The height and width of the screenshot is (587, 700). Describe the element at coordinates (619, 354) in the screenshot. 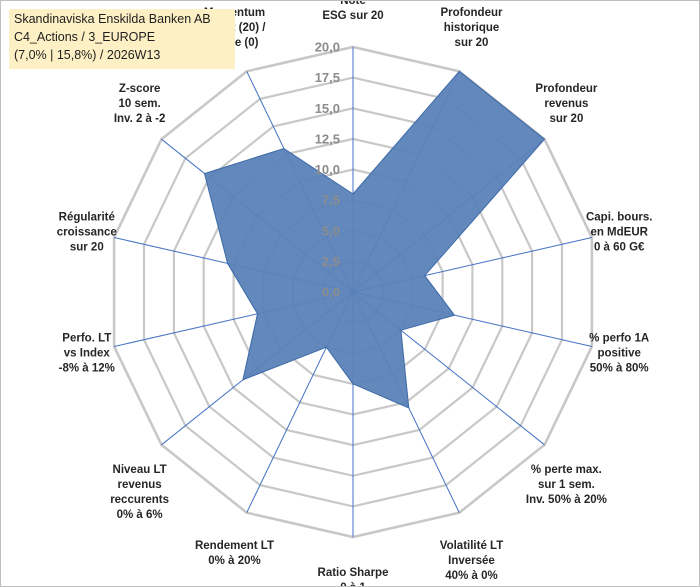

I see `axis-label: % perfo 1A positive 50% à 80%` at that location.